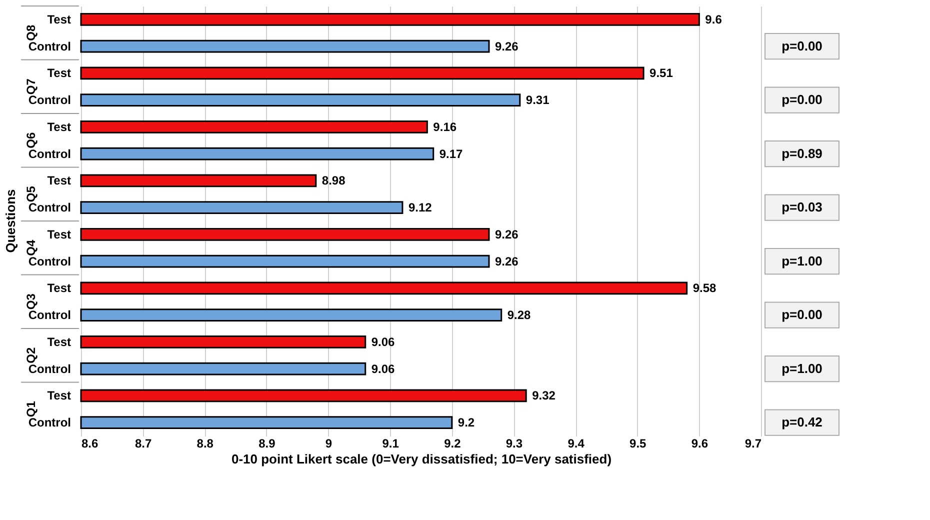 Image resolution: width=930 pixels, height=520 pixels. Describe the element at coordinates (802, 207) in the screenshot. I see `text: p=0.03` at that location.